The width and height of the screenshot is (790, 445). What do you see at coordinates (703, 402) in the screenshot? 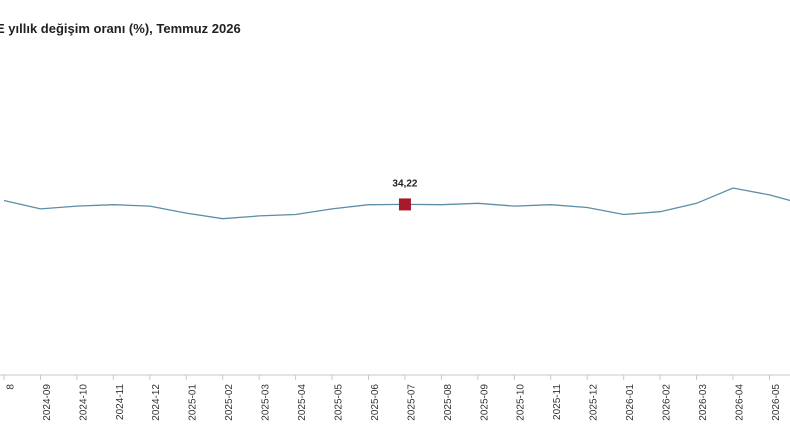
I see `x-tick-label: 2026-03` at bounding box center [703, 402].